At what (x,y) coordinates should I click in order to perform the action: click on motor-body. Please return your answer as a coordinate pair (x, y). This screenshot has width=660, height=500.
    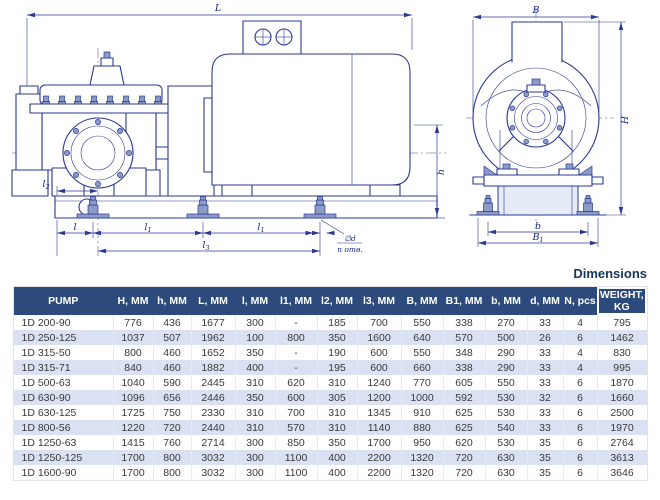
    Looking at the image, I should click on (311, 119).